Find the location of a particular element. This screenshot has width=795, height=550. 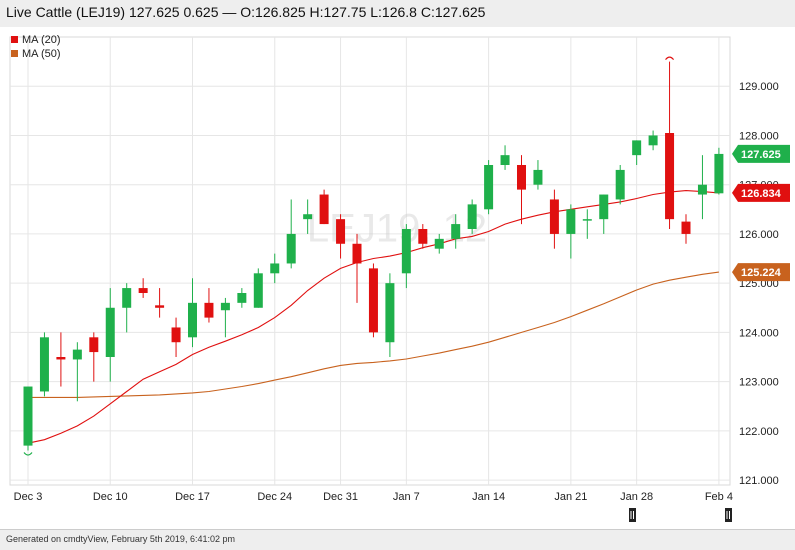

x-tick-label: Dec 17 is located at coordinates (192, 497).